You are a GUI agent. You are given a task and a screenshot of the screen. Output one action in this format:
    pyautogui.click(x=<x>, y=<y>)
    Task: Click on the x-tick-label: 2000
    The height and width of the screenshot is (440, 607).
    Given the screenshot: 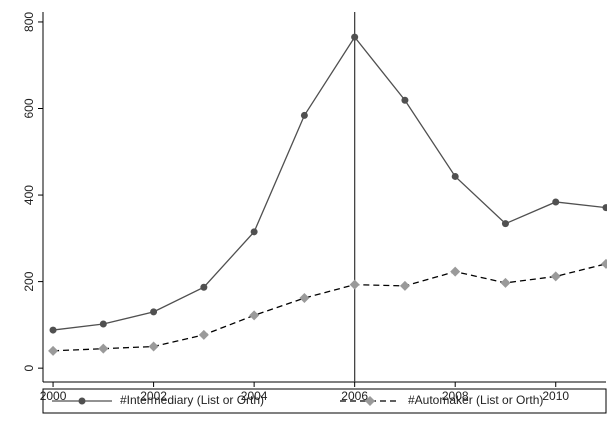 What is the action you would take?
    pyautogui.click(x=53, y=396)
    